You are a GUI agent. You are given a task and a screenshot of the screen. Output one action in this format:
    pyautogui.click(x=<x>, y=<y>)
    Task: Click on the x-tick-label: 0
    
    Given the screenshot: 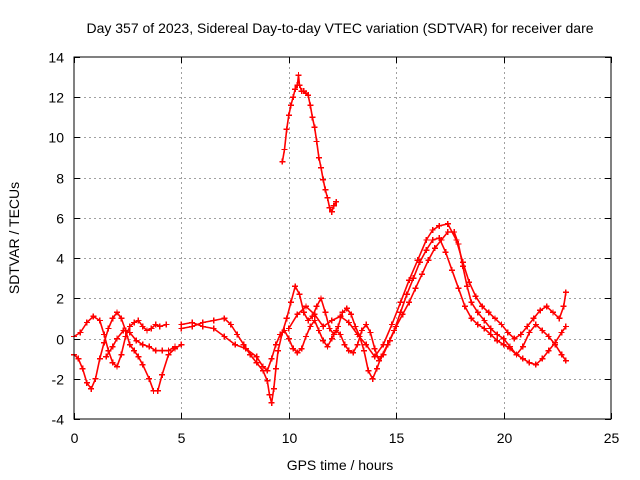 What is the action you would take?
    pyautogui.click(x=75, y=438)
    